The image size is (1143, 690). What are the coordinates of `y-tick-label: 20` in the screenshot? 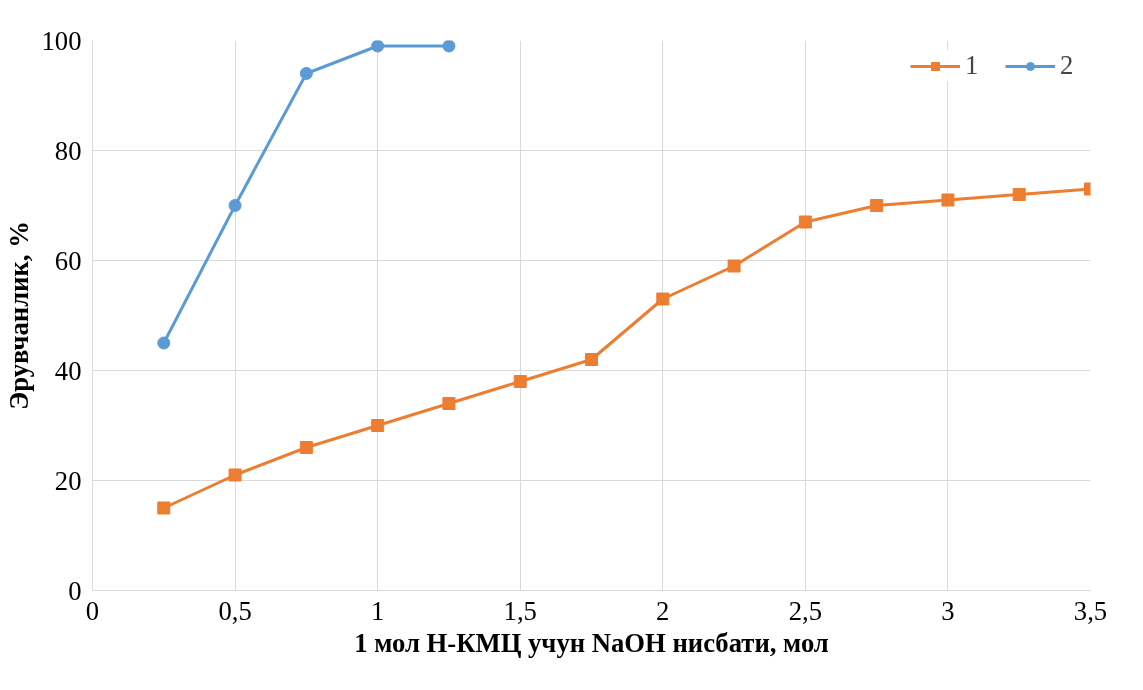 It's located at (68, 480).